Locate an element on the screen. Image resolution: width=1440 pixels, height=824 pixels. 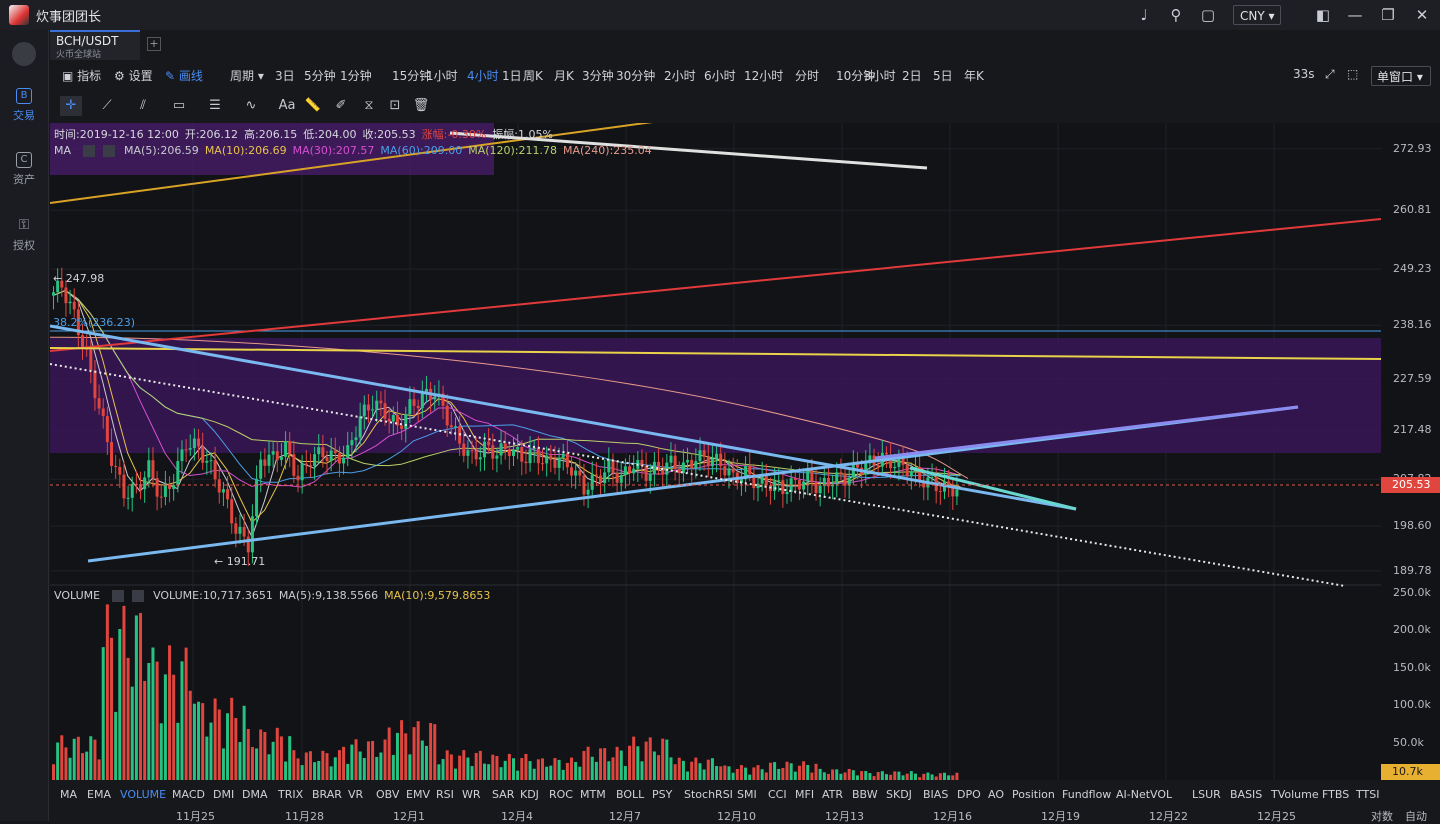
volume-label: VOLUME is located at coordinates (77, 595).